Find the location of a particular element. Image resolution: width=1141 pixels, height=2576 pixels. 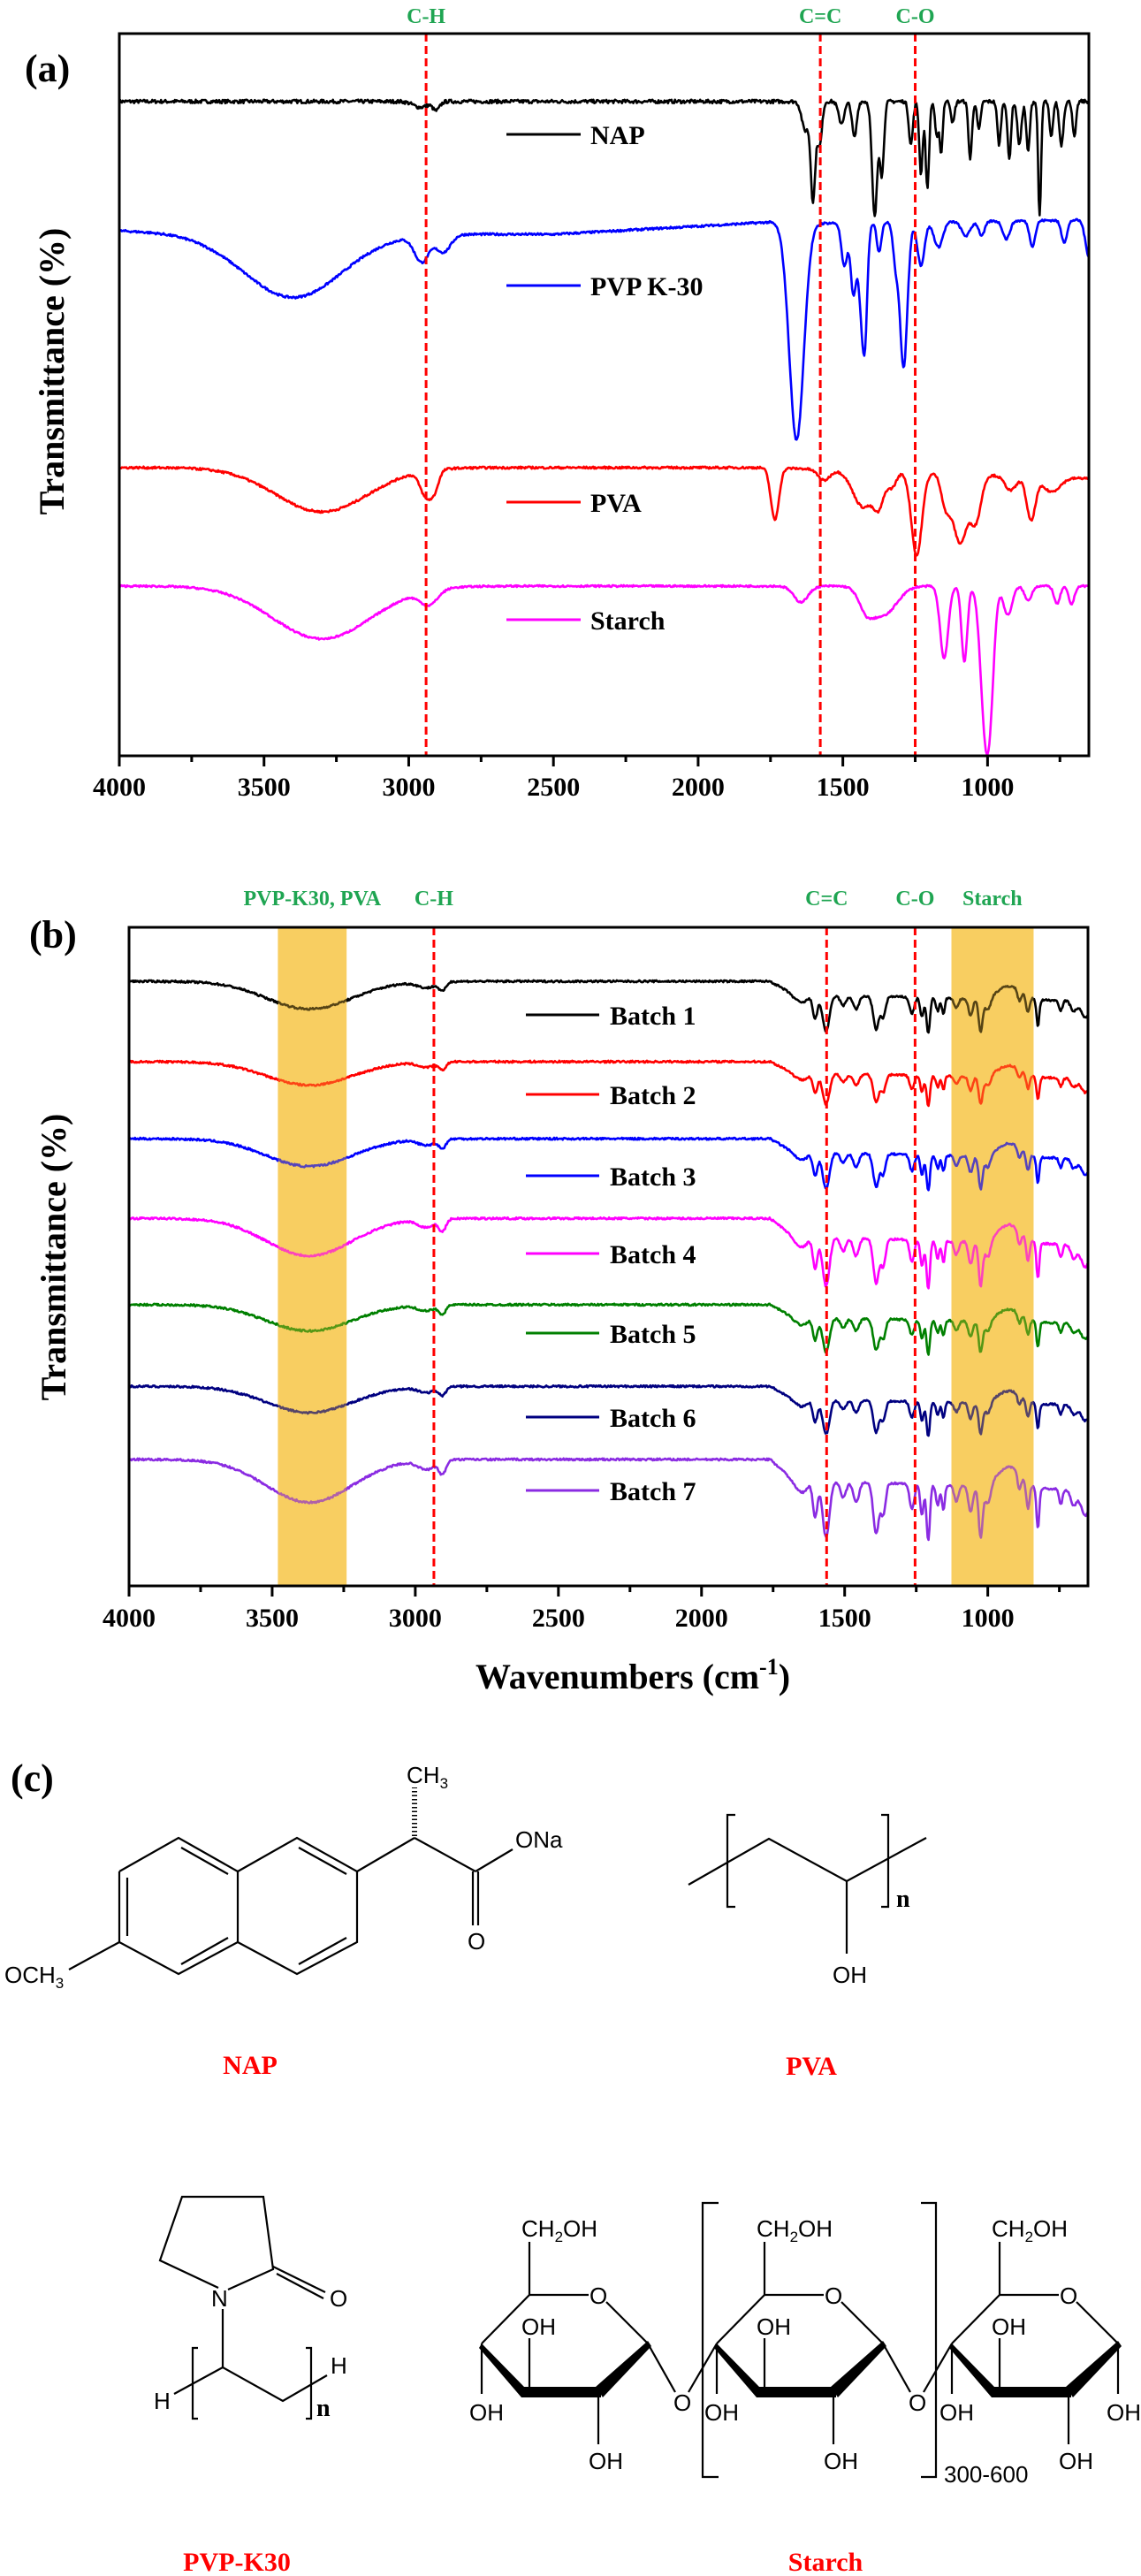

nap-naphthalene-rings is located at coordinates (238, 1906).